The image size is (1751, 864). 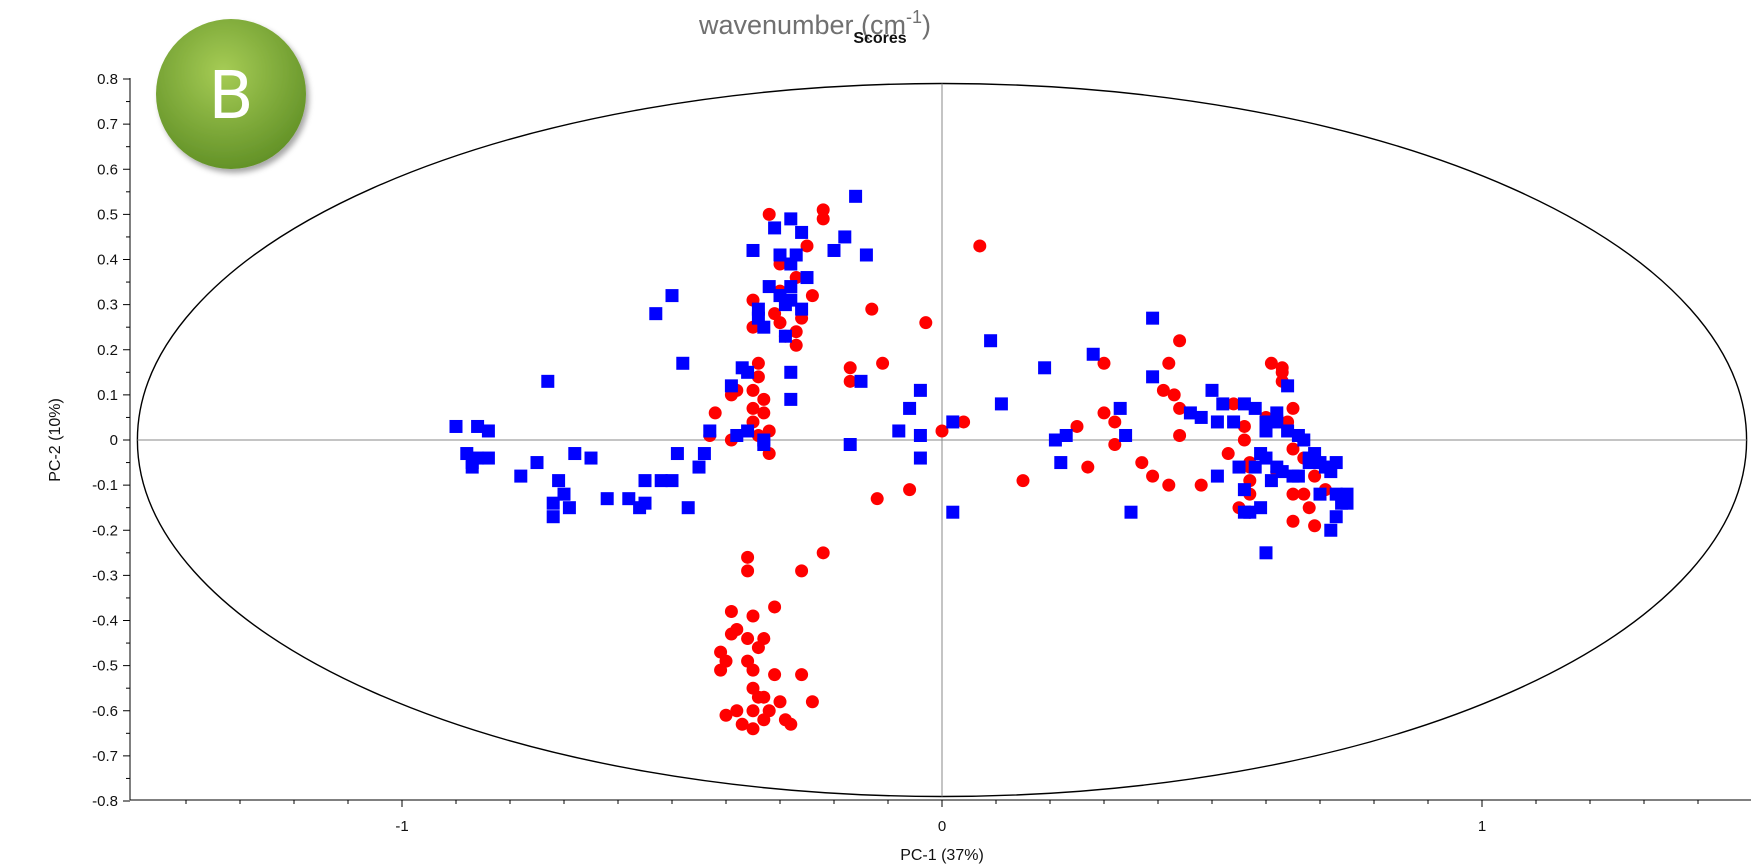 I want to click on y-tick-label: -0.7, so click(x=105, y=756).